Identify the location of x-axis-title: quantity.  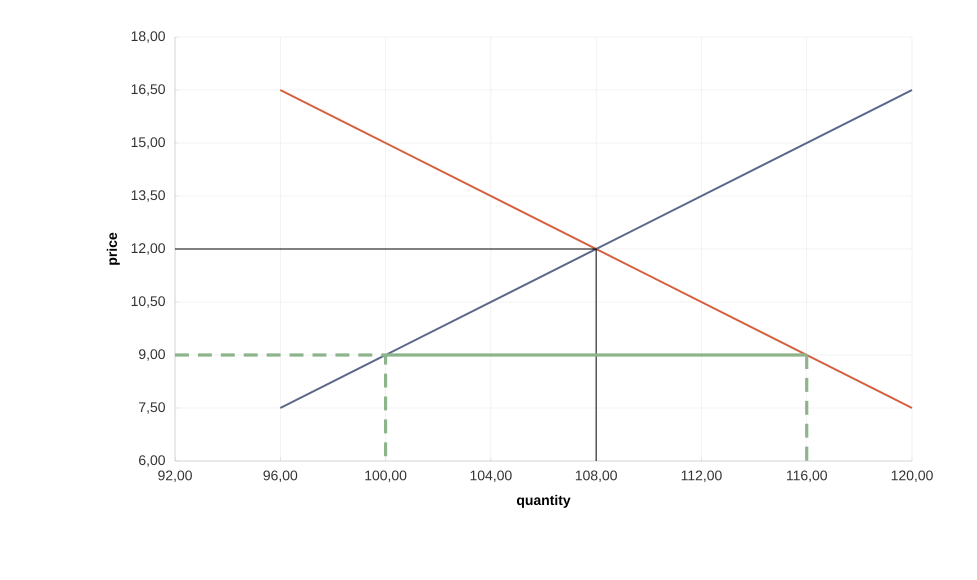
(543, 501).